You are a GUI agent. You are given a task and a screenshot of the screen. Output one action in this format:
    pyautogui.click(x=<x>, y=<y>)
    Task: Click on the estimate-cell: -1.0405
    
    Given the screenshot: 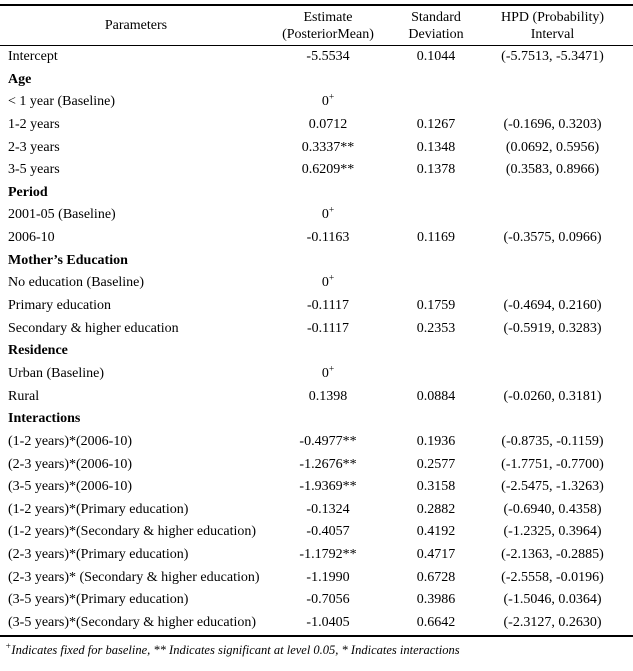 What is the action you would take?
    pyautogui.click(x=328, y=623)
    